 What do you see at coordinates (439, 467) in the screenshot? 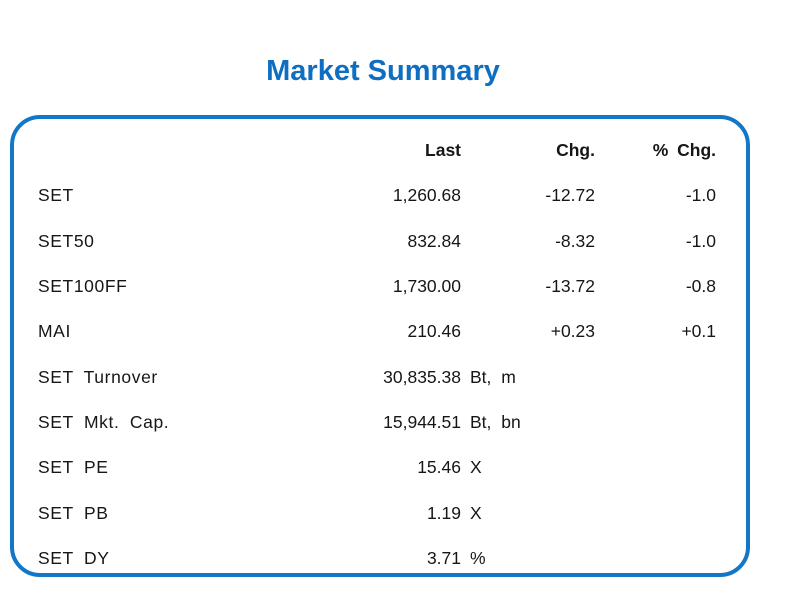
I see `last-value: 15.46` at bounding box center [439, 467].